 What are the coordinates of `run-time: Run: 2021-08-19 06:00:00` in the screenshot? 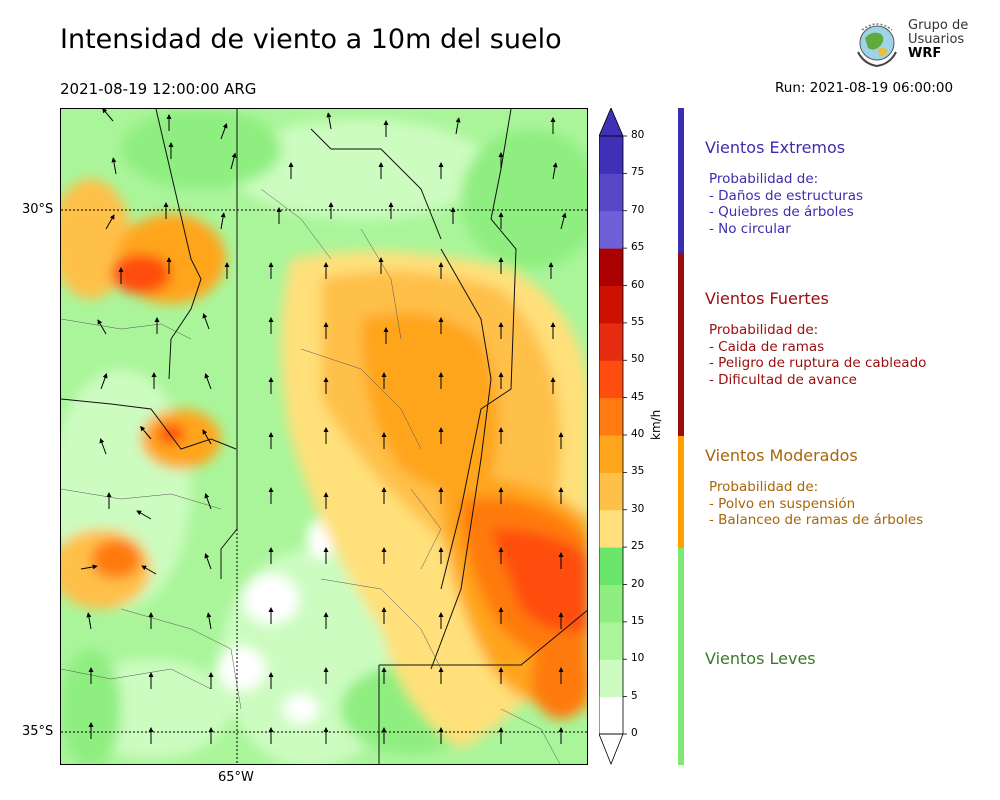 It's located at (864, 88).